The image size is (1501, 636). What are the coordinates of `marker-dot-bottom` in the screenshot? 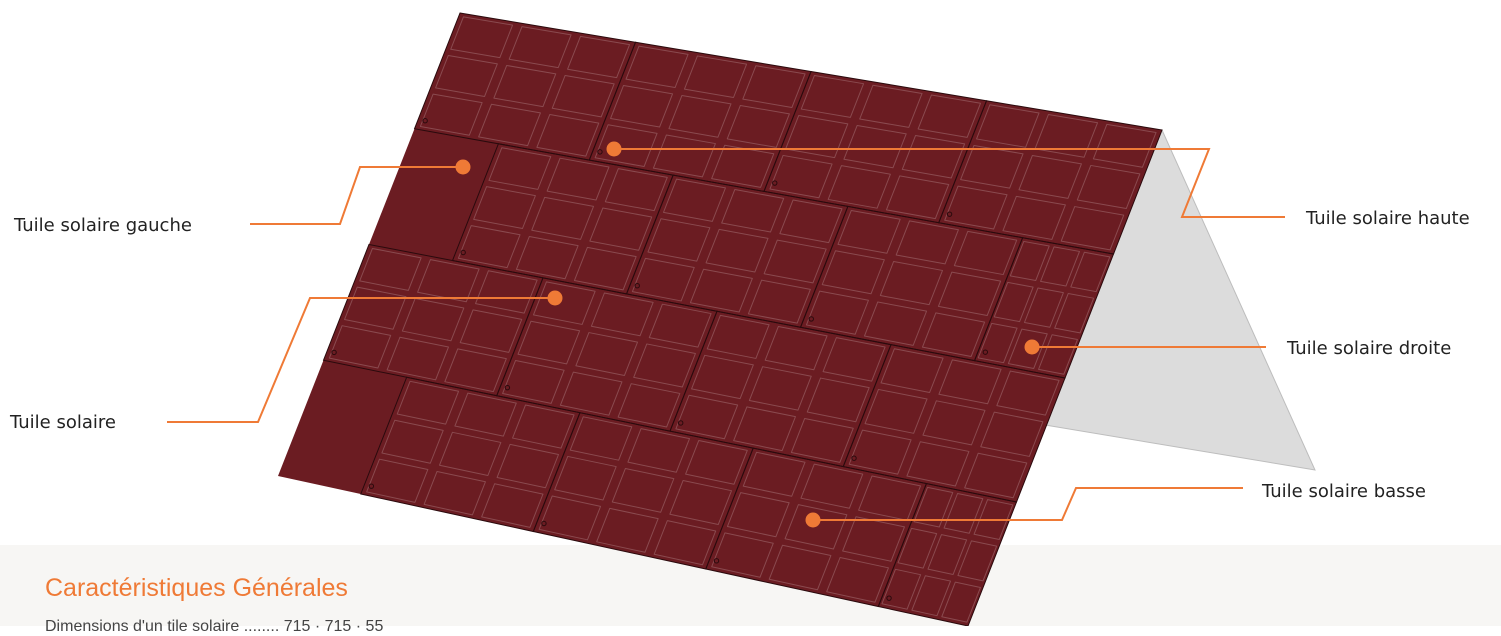 It's located at (813, 520).